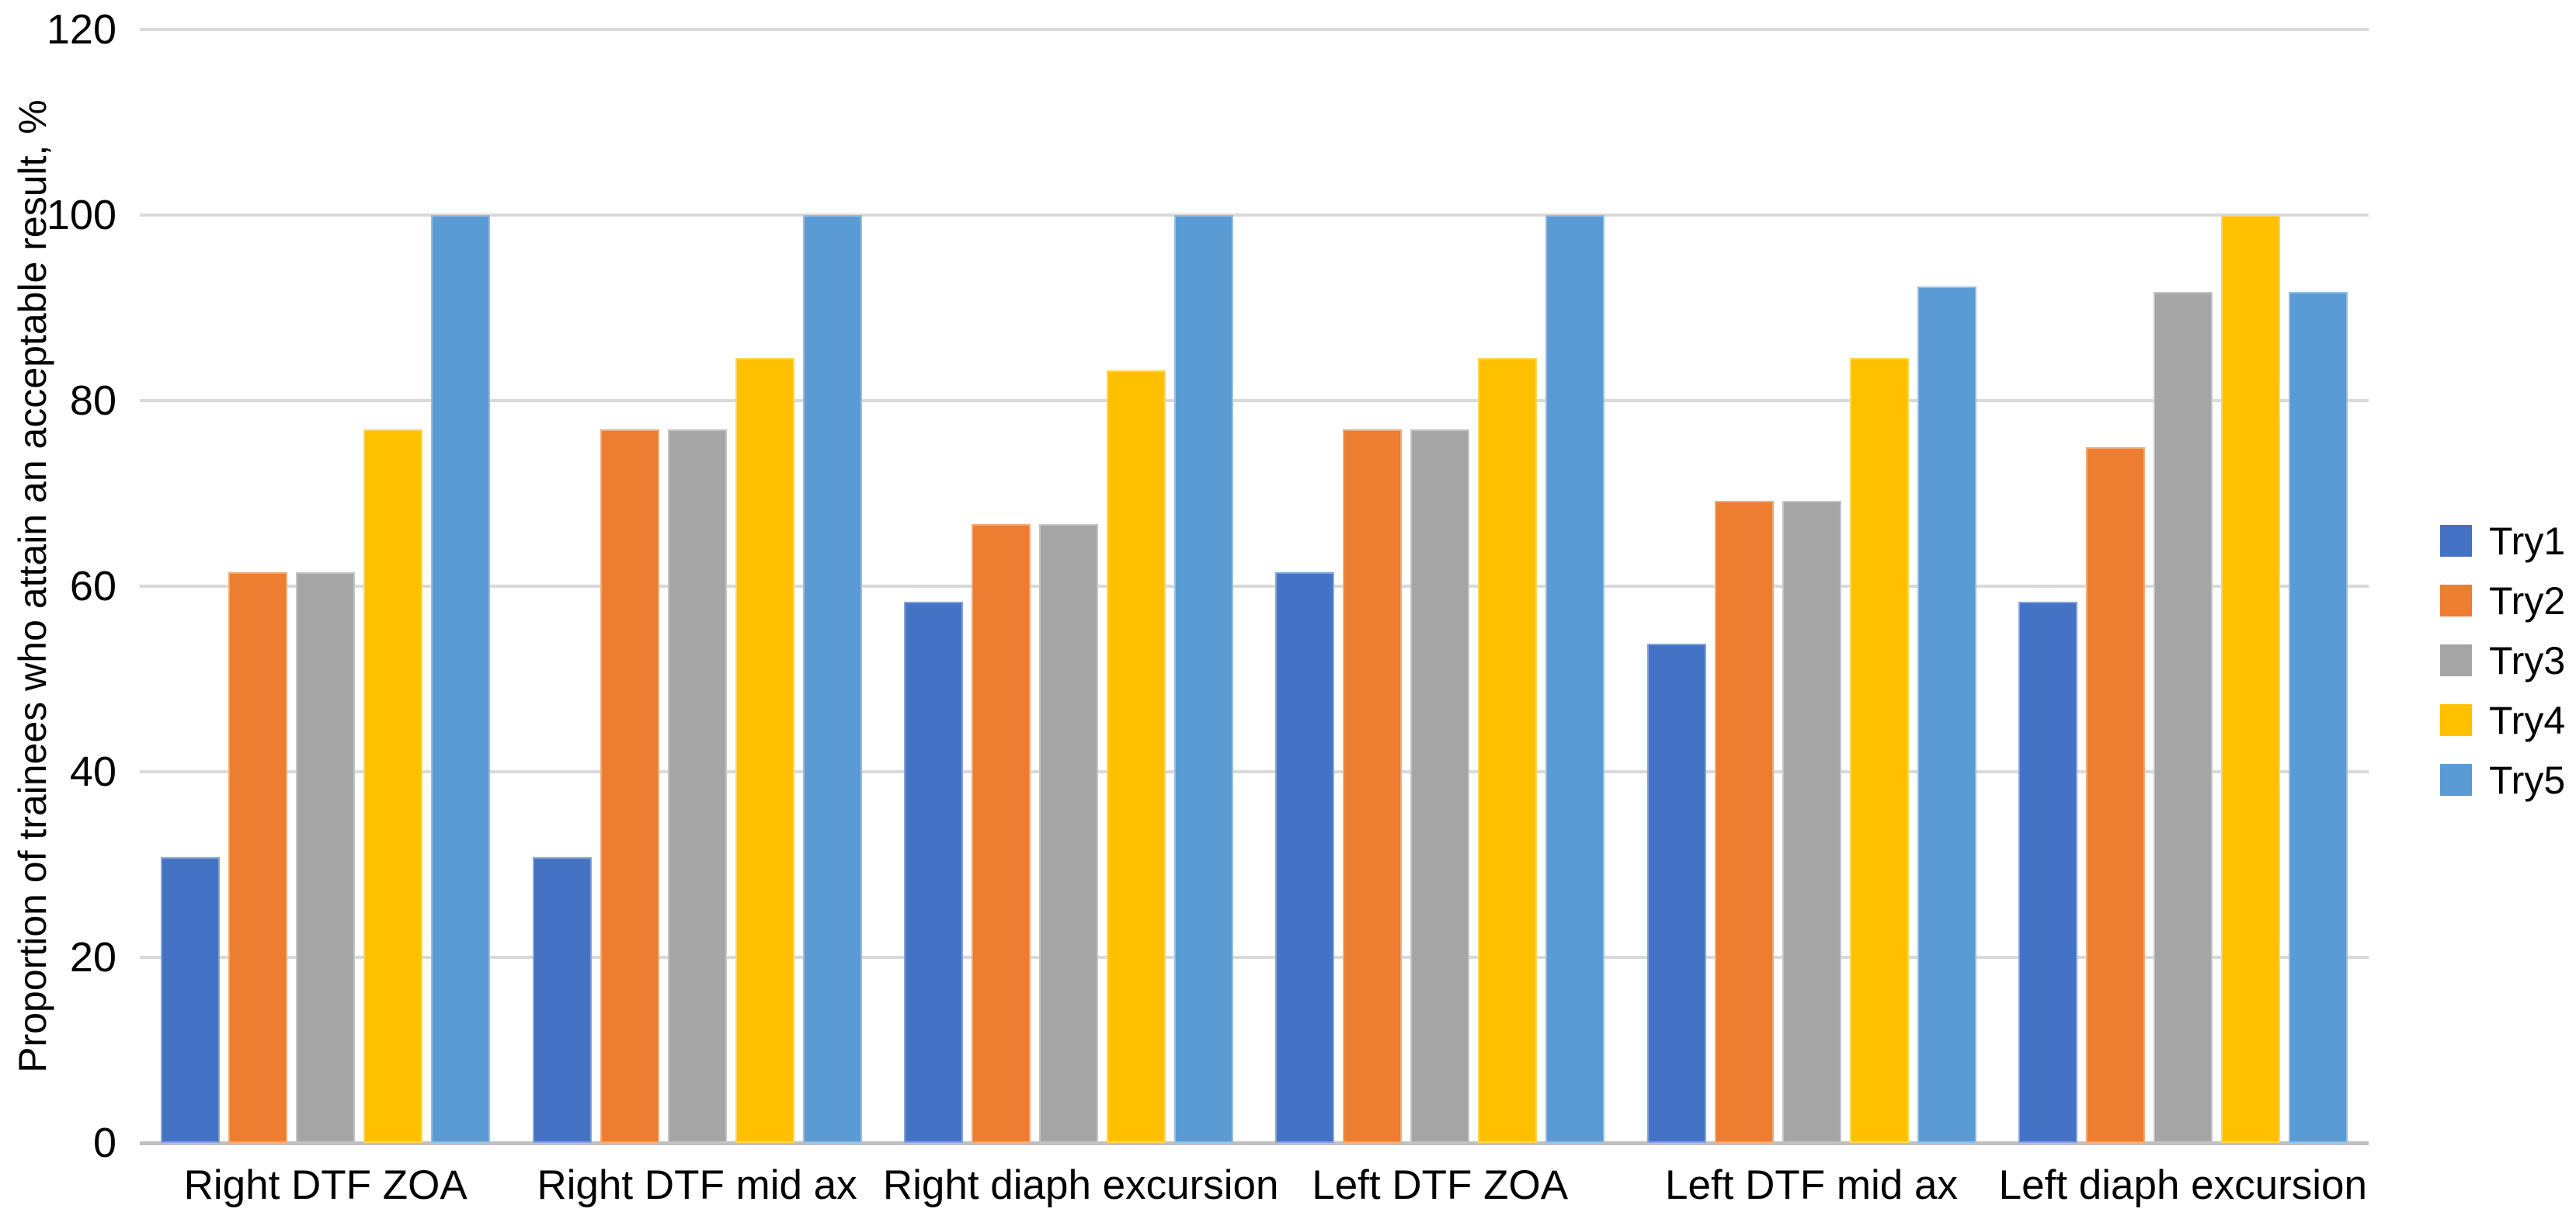 The image size is (2576, 1219). What do you see at coordinates (2456, 601) in the screenshot?
I see `legend-swatch-try2` at bounding box center [2456, 601].